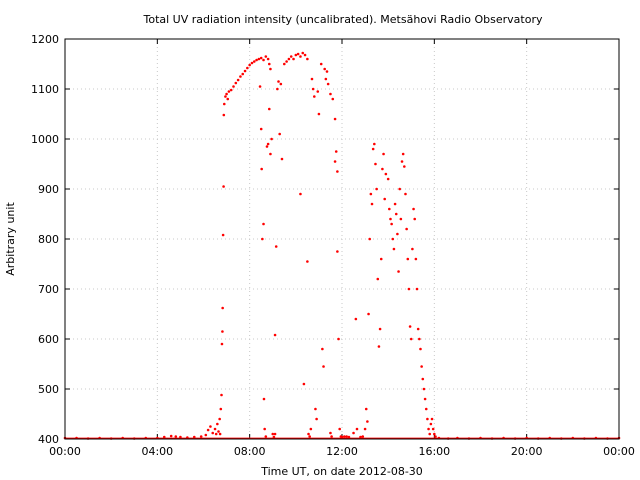 The width and height of the screenshot is (640, 480). I want to click on x-tick-label: 04:00, so click(157, 451).